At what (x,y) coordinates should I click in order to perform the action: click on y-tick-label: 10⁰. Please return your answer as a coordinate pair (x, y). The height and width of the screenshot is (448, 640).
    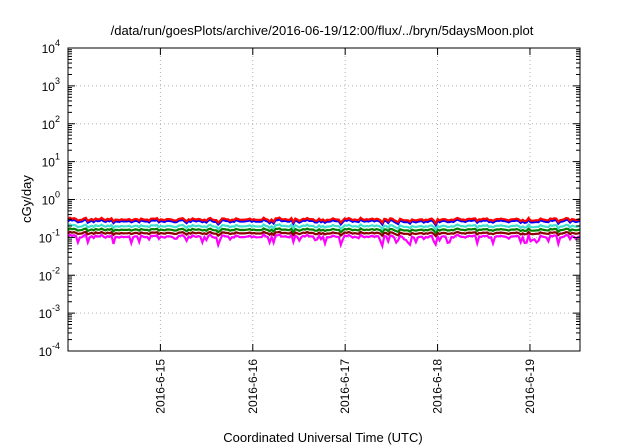
    Looking at the image, I should click on (51, 199).